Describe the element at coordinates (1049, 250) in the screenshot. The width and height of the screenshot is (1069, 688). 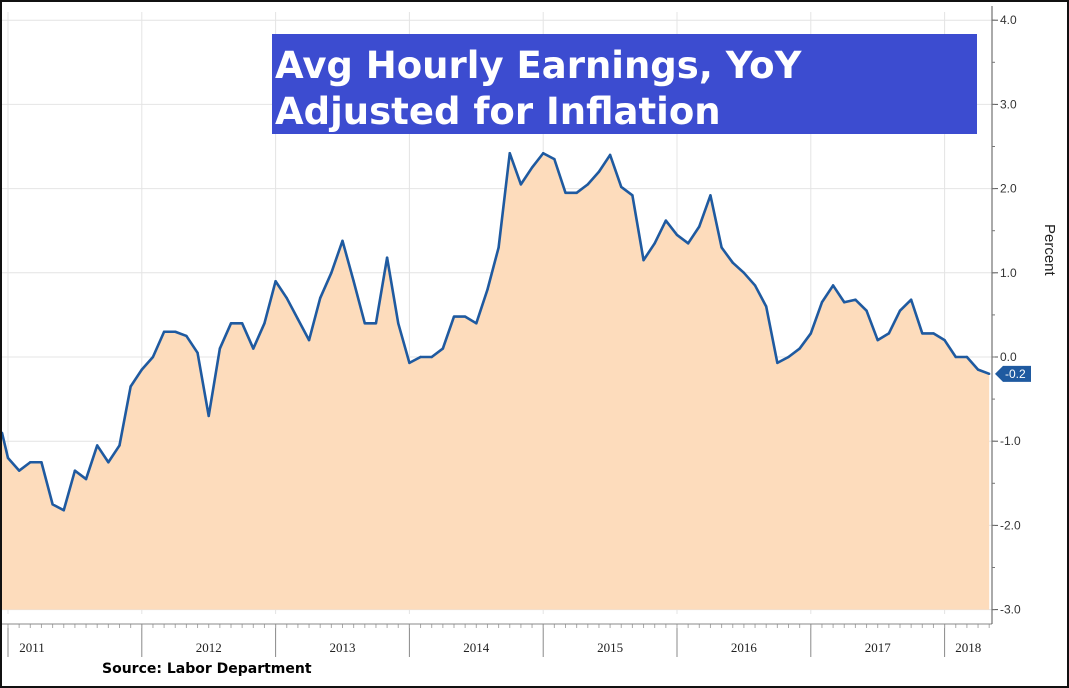
I see `y-axis-title: Percent` at that location.